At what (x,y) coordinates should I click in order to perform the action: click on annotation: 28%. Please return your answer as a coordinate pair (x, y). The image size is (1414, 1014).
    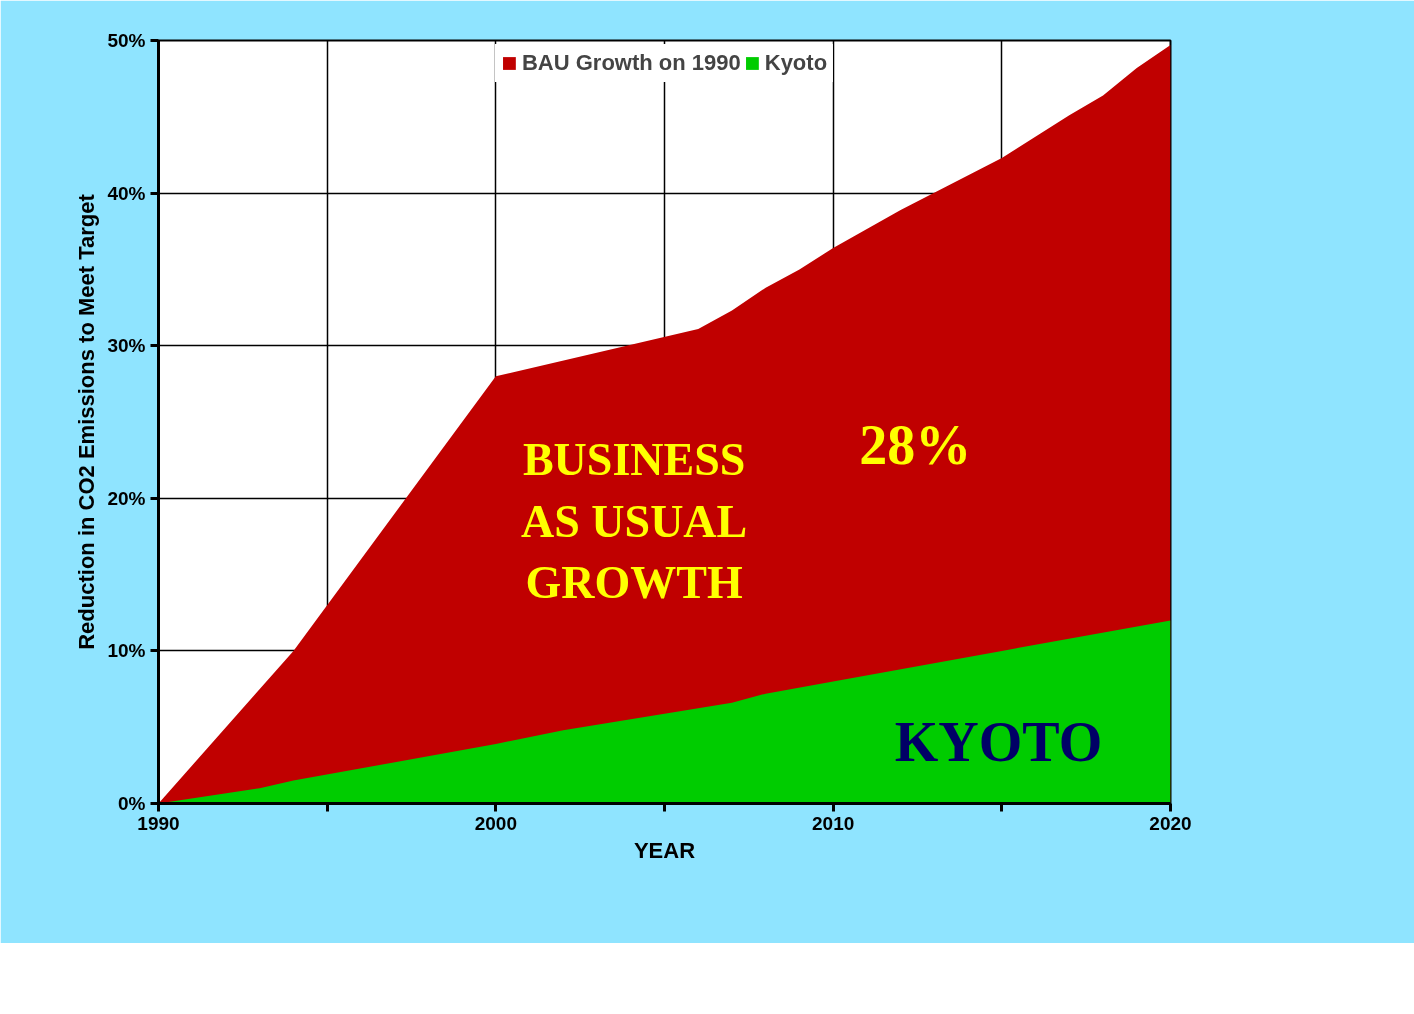
    Looking at the image, I should click on (915, 445).